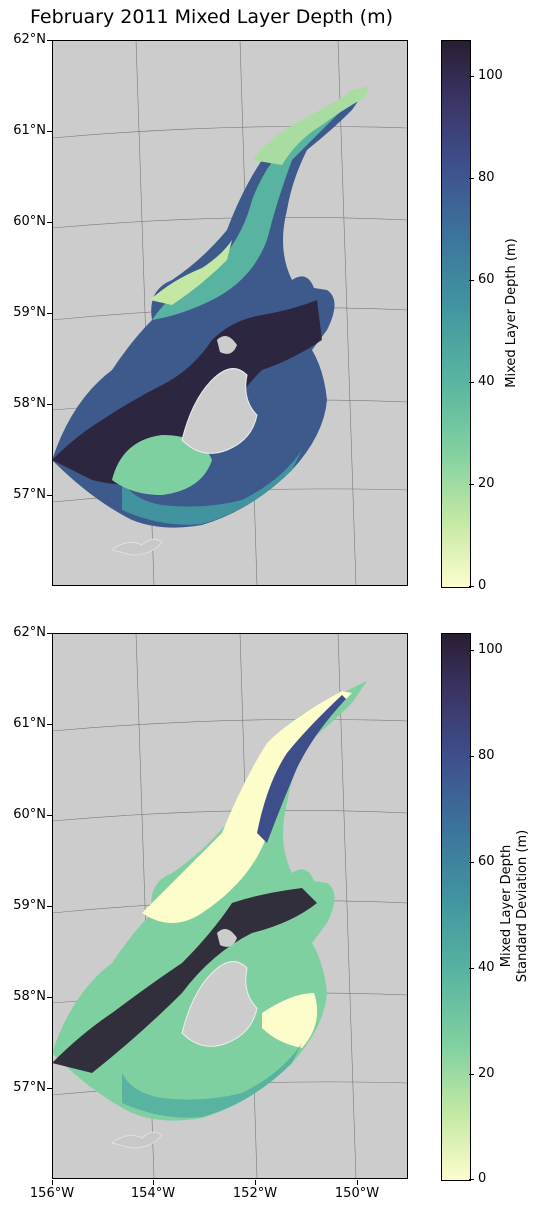 The height and width of the screenshot is (1211, 550). I want to click on lon-label: 152°W, so click(255, 1193).